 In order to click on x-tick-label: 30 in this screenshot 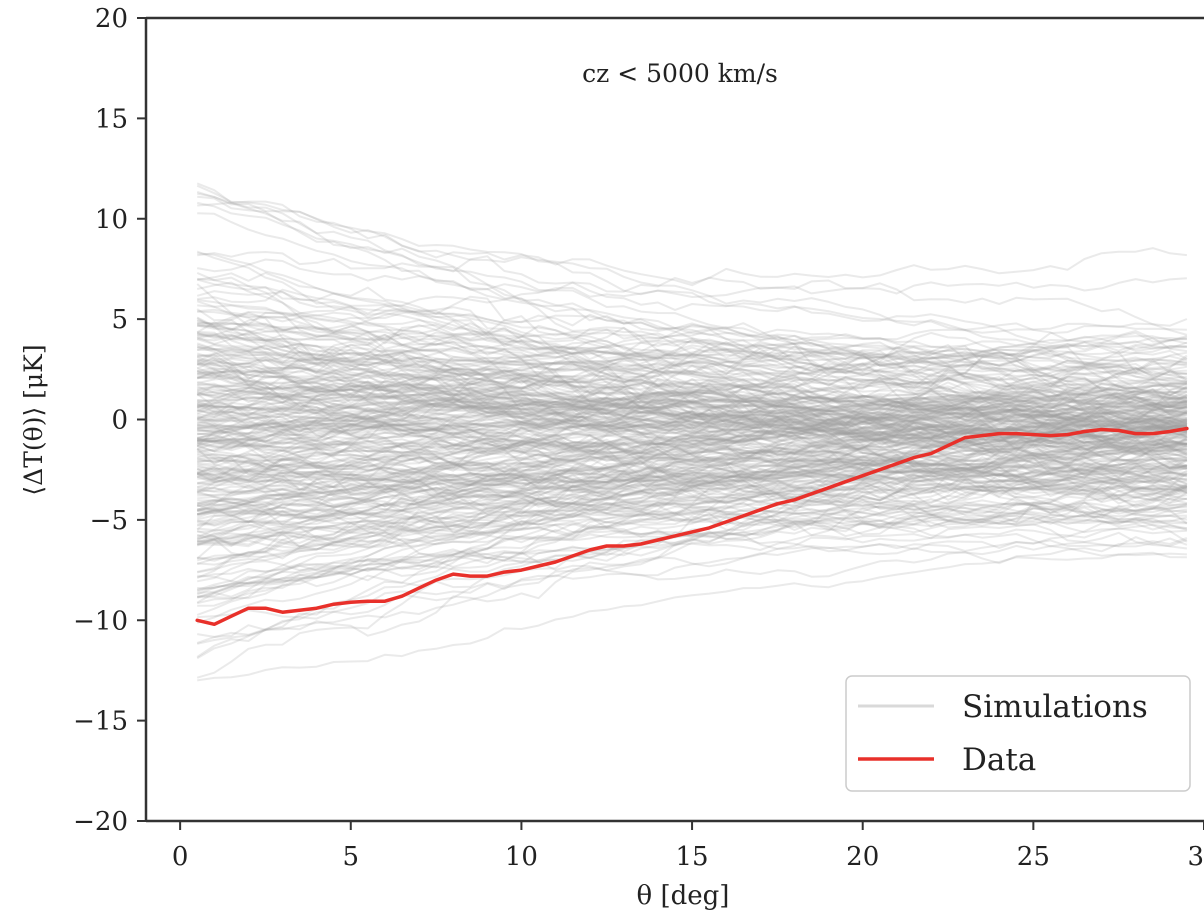, I will do `click(1195, 857)`.